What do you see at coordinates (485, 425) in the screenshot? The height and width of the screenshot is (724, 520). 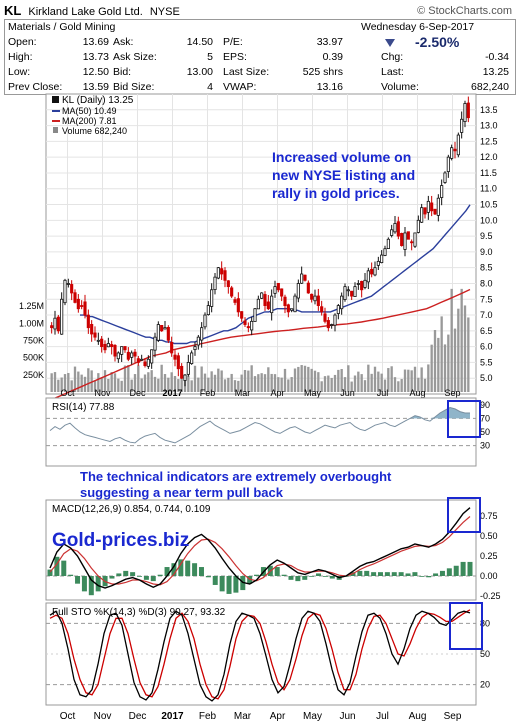 I see `rsi-y-axis: 90 70 50 30` at bounding box center [485, 425].